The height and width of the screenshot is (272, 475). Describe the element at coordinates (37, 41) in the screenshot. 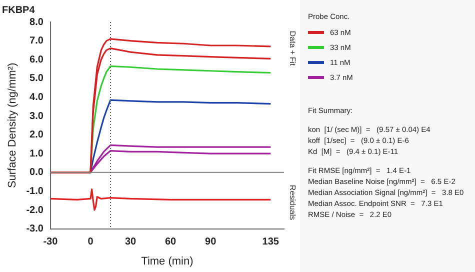

I see `y-tick-label: 7.0` at that location.